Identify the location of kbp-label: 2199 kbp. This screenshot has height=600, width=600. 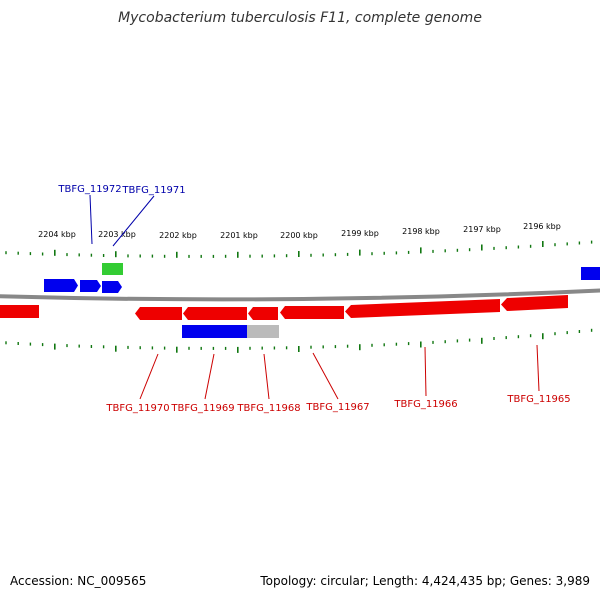
(360, 233).